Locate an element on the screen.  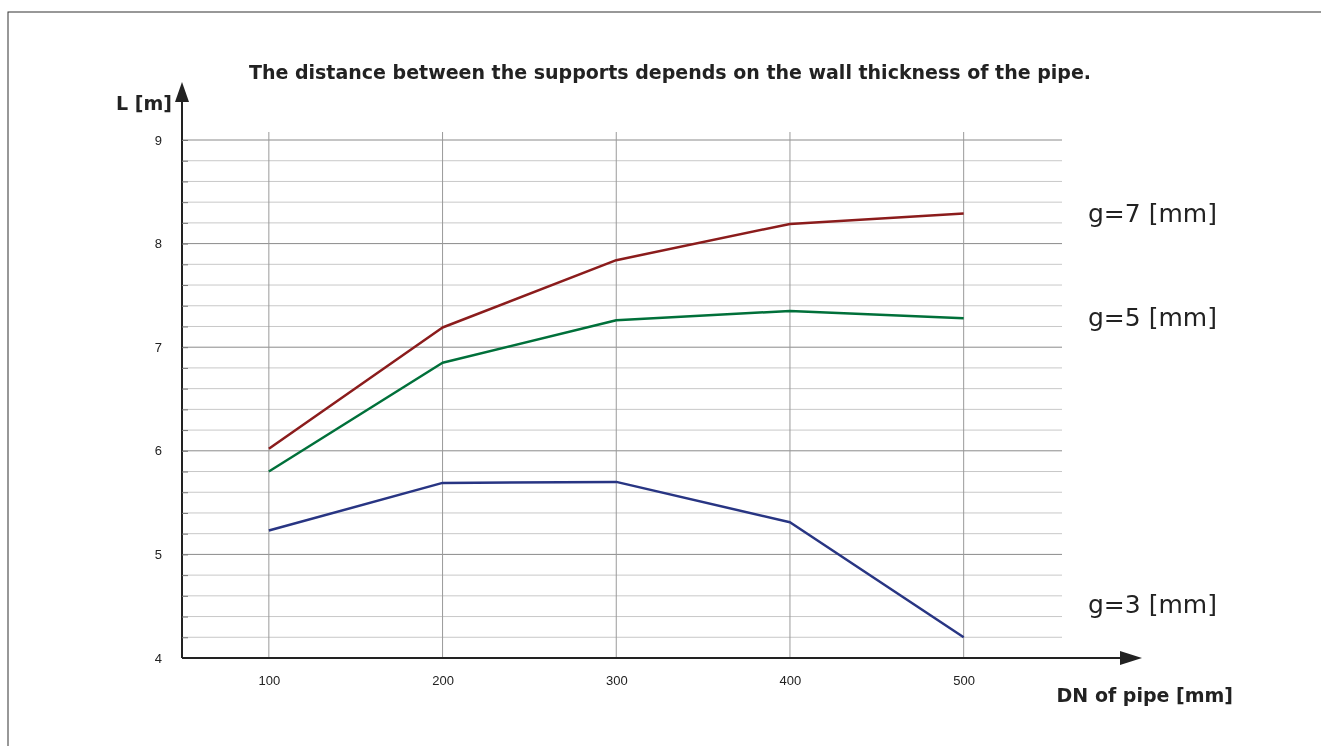
text: g=7 [mm] is located at coordinates (1152, 213).